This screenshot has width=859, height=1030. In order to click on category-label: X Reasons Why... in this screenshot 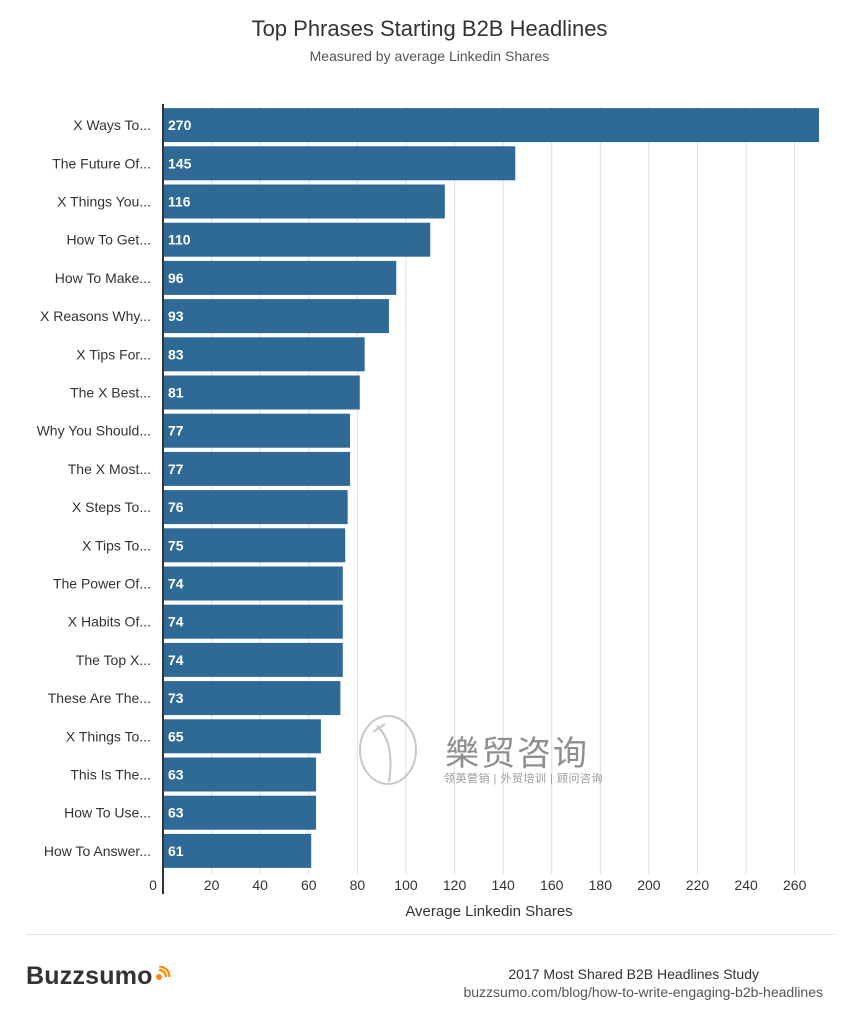, I will do `click(95, 316)`.